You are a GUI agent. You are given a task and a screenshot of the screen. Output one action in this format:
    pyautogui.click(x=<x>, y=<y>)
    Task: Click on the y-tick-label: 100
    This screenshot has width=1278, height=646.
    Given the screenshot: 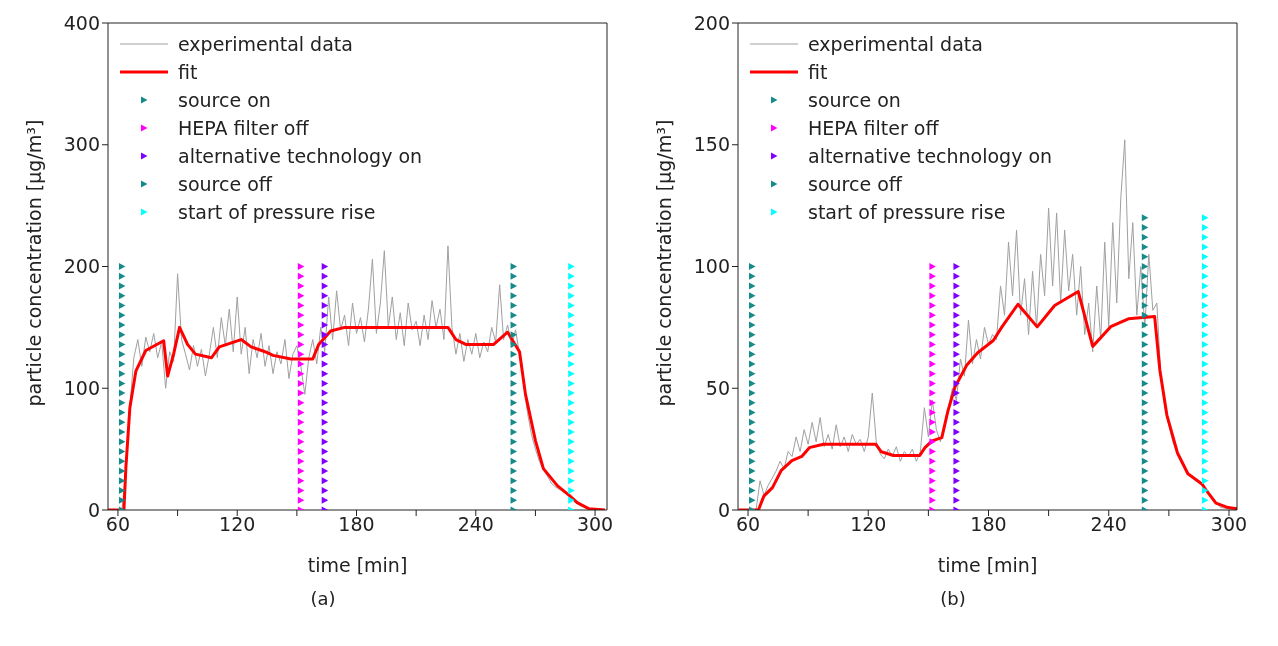 What is the action you would take?
    pyautogui.click(x=711, y=266)
    